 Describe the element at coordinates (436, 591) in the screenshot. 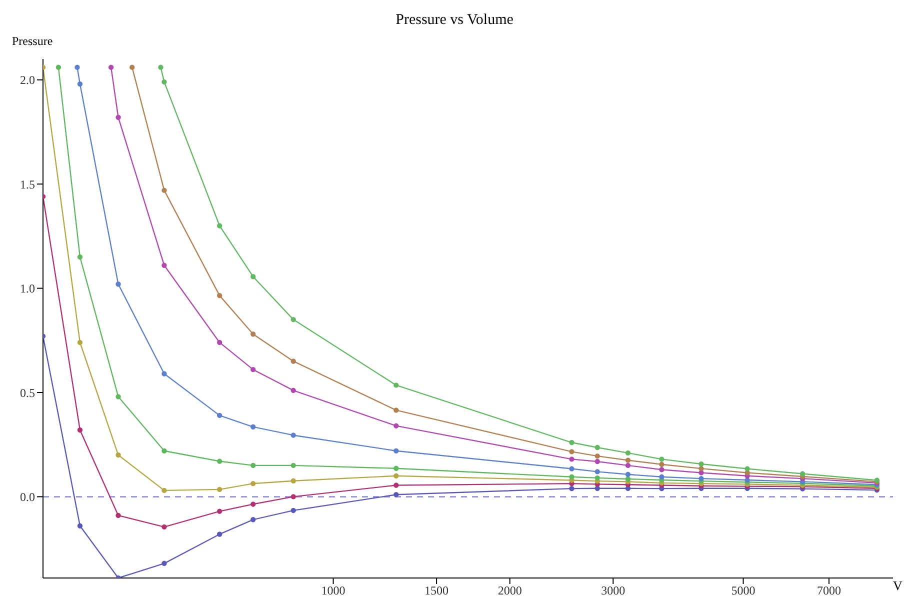

I see `x-tick-label: 1500` at that location.